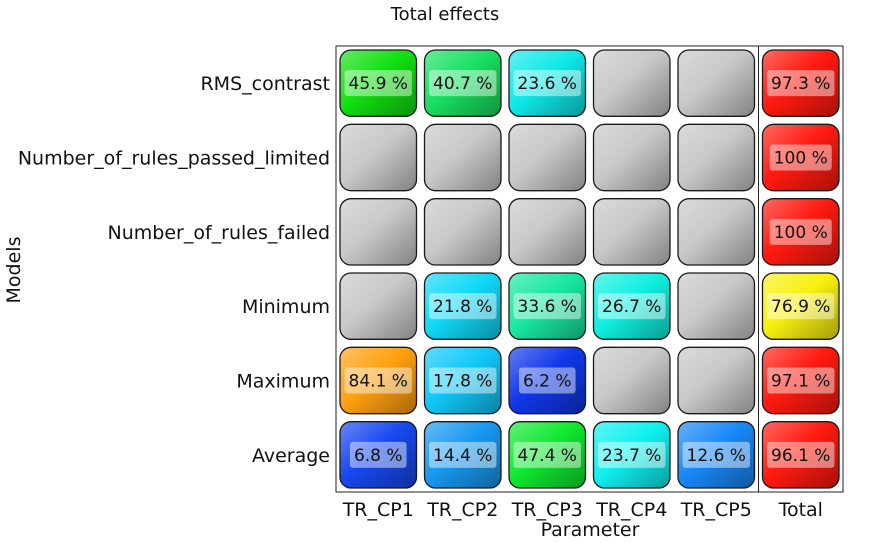 Image resolution: width=892 pixels, height=543 pixels. I want to click on heatmap-cell: 45.9 %, so click(378, 83).